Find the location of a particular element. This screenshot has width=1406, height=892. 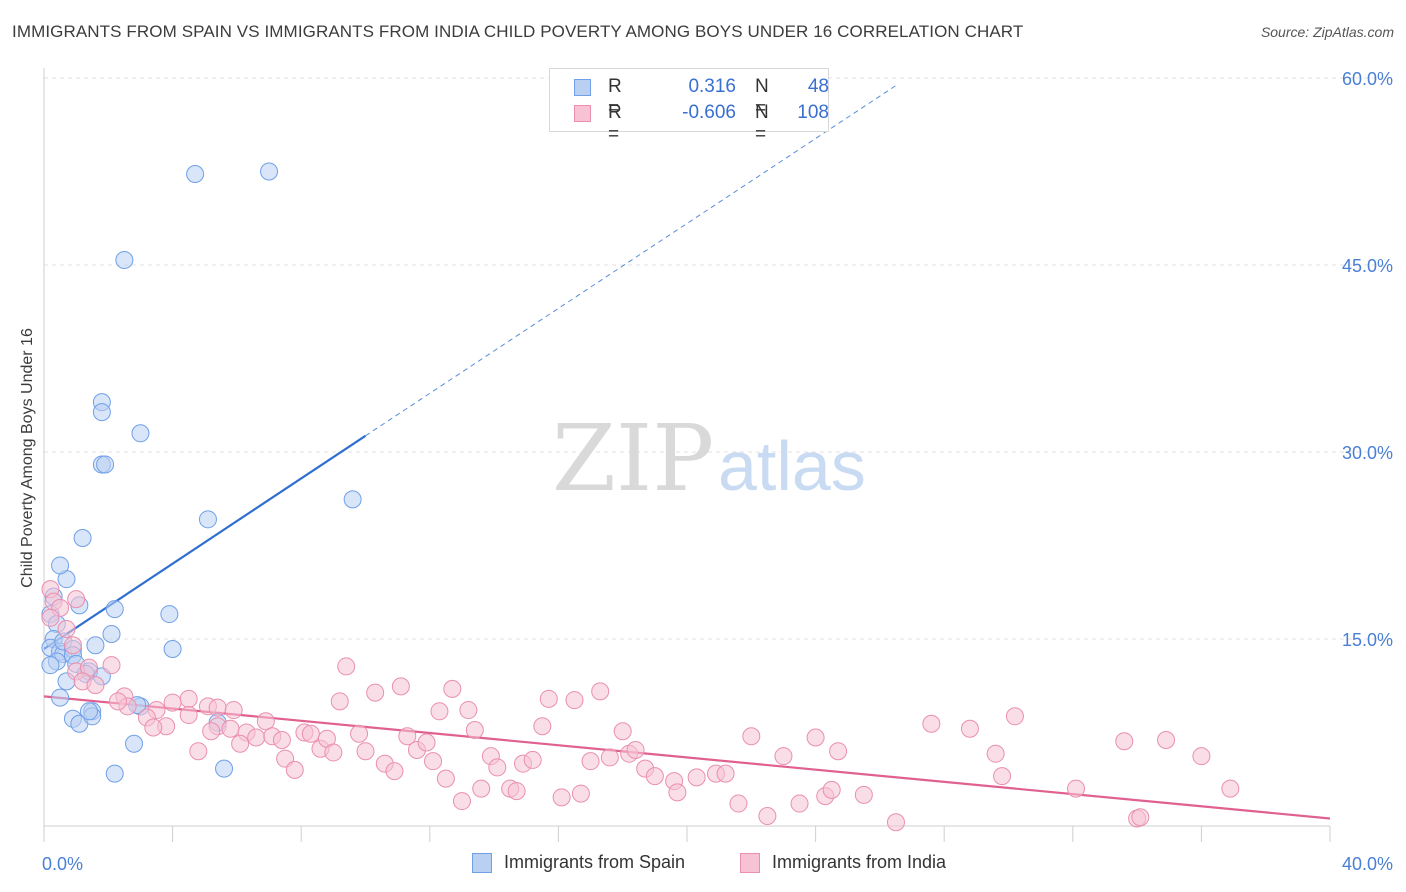

legend-n-label: N = is located at coordinates (762, 123).